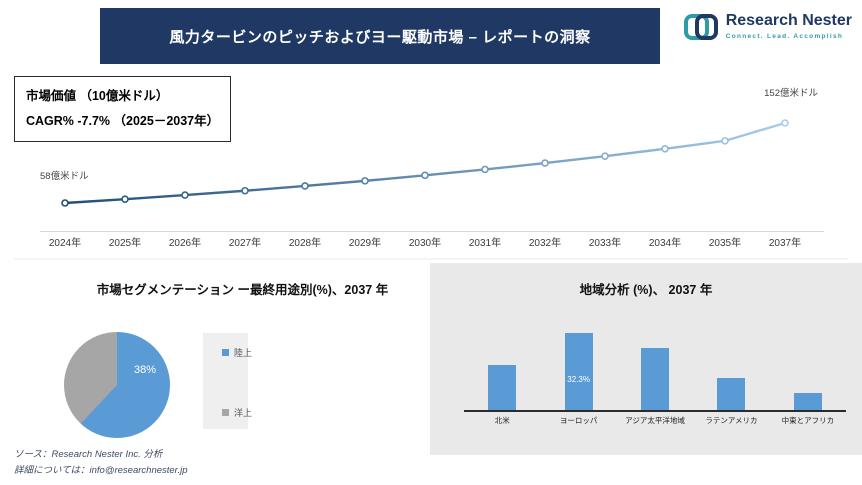 This screenshot has width=862, height=485. I want to click on pie-chart-title: 市場セグメンテーション ー最終用途別(%)、2037 年, so click(242, 290).